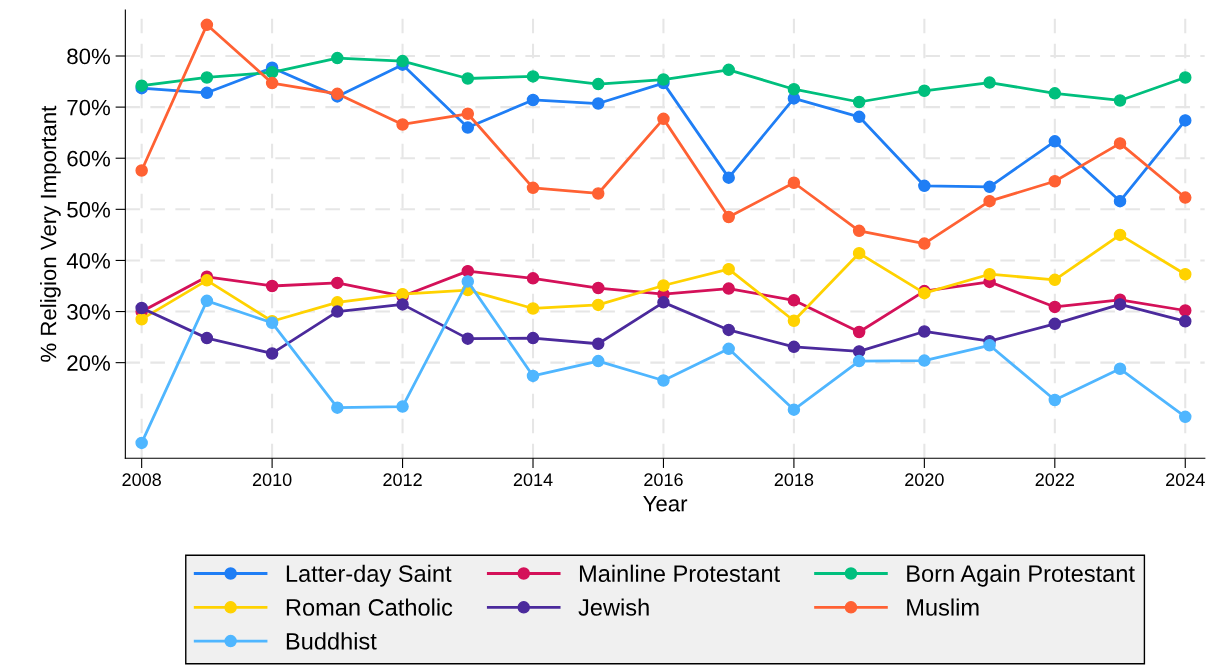 This screenshot has width=1217, height=667. What do you see at coordinates (533, 480) in the screenshot?
I see `x-tick-label: 2014` at bounding box center [533, 480].